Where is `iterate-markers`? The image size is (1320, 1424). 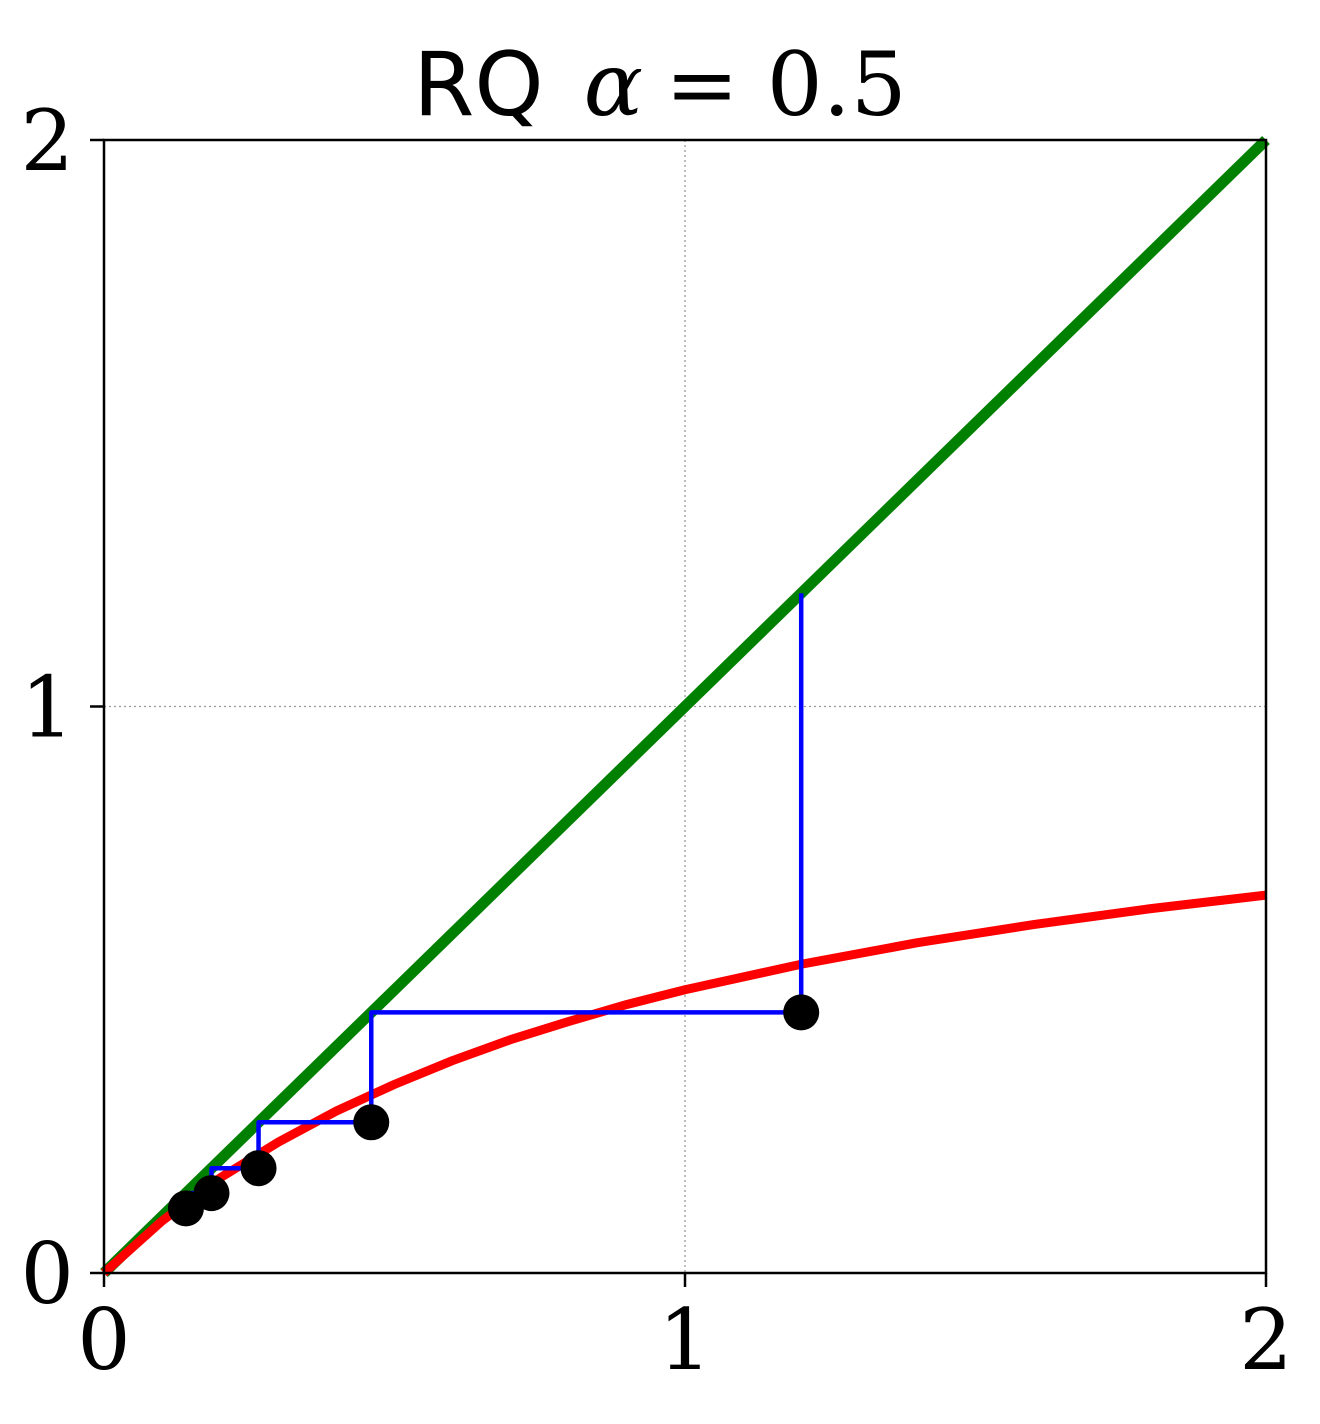 iterate-markers is located at coordinates (493, 1110).